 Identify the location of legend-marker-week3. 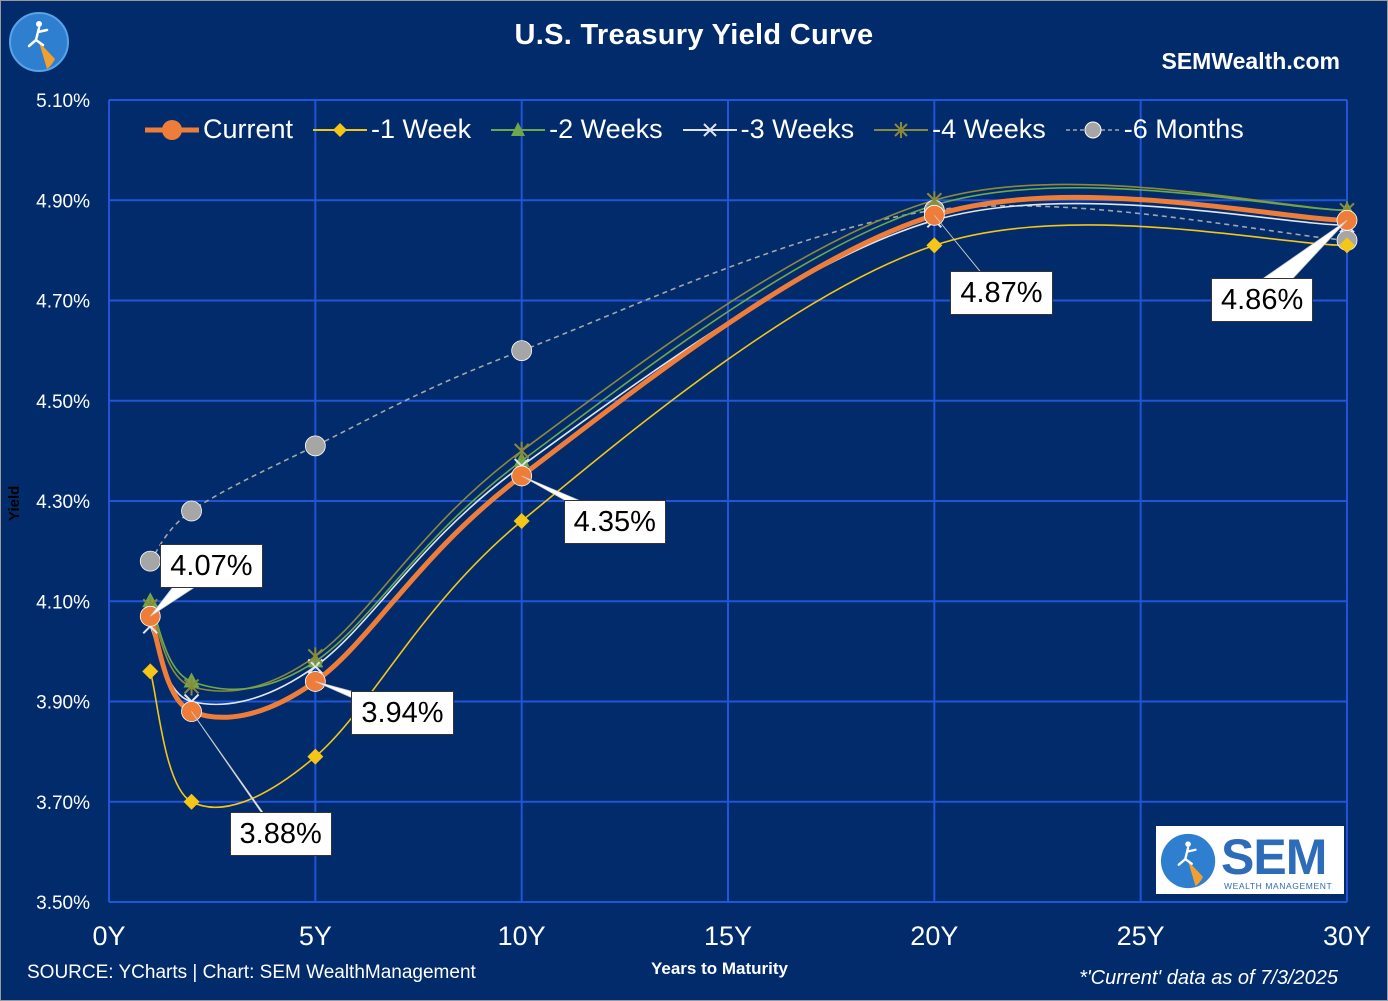
(709, 129).